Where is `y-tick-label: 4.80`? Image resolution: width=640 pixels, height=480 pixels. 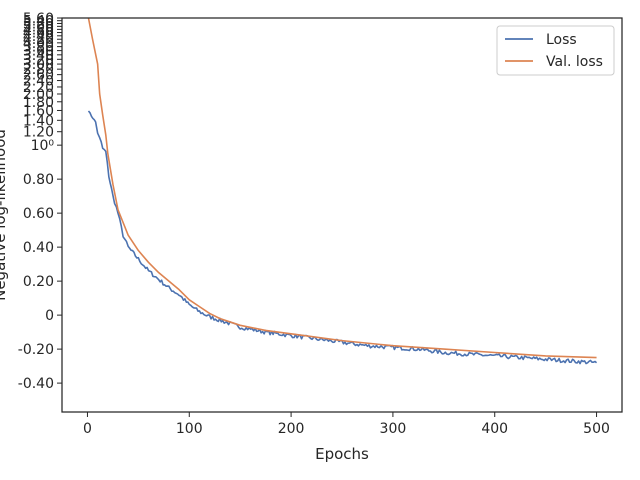 y-tick-label: 4.80 is located at coordinates (38, 30).